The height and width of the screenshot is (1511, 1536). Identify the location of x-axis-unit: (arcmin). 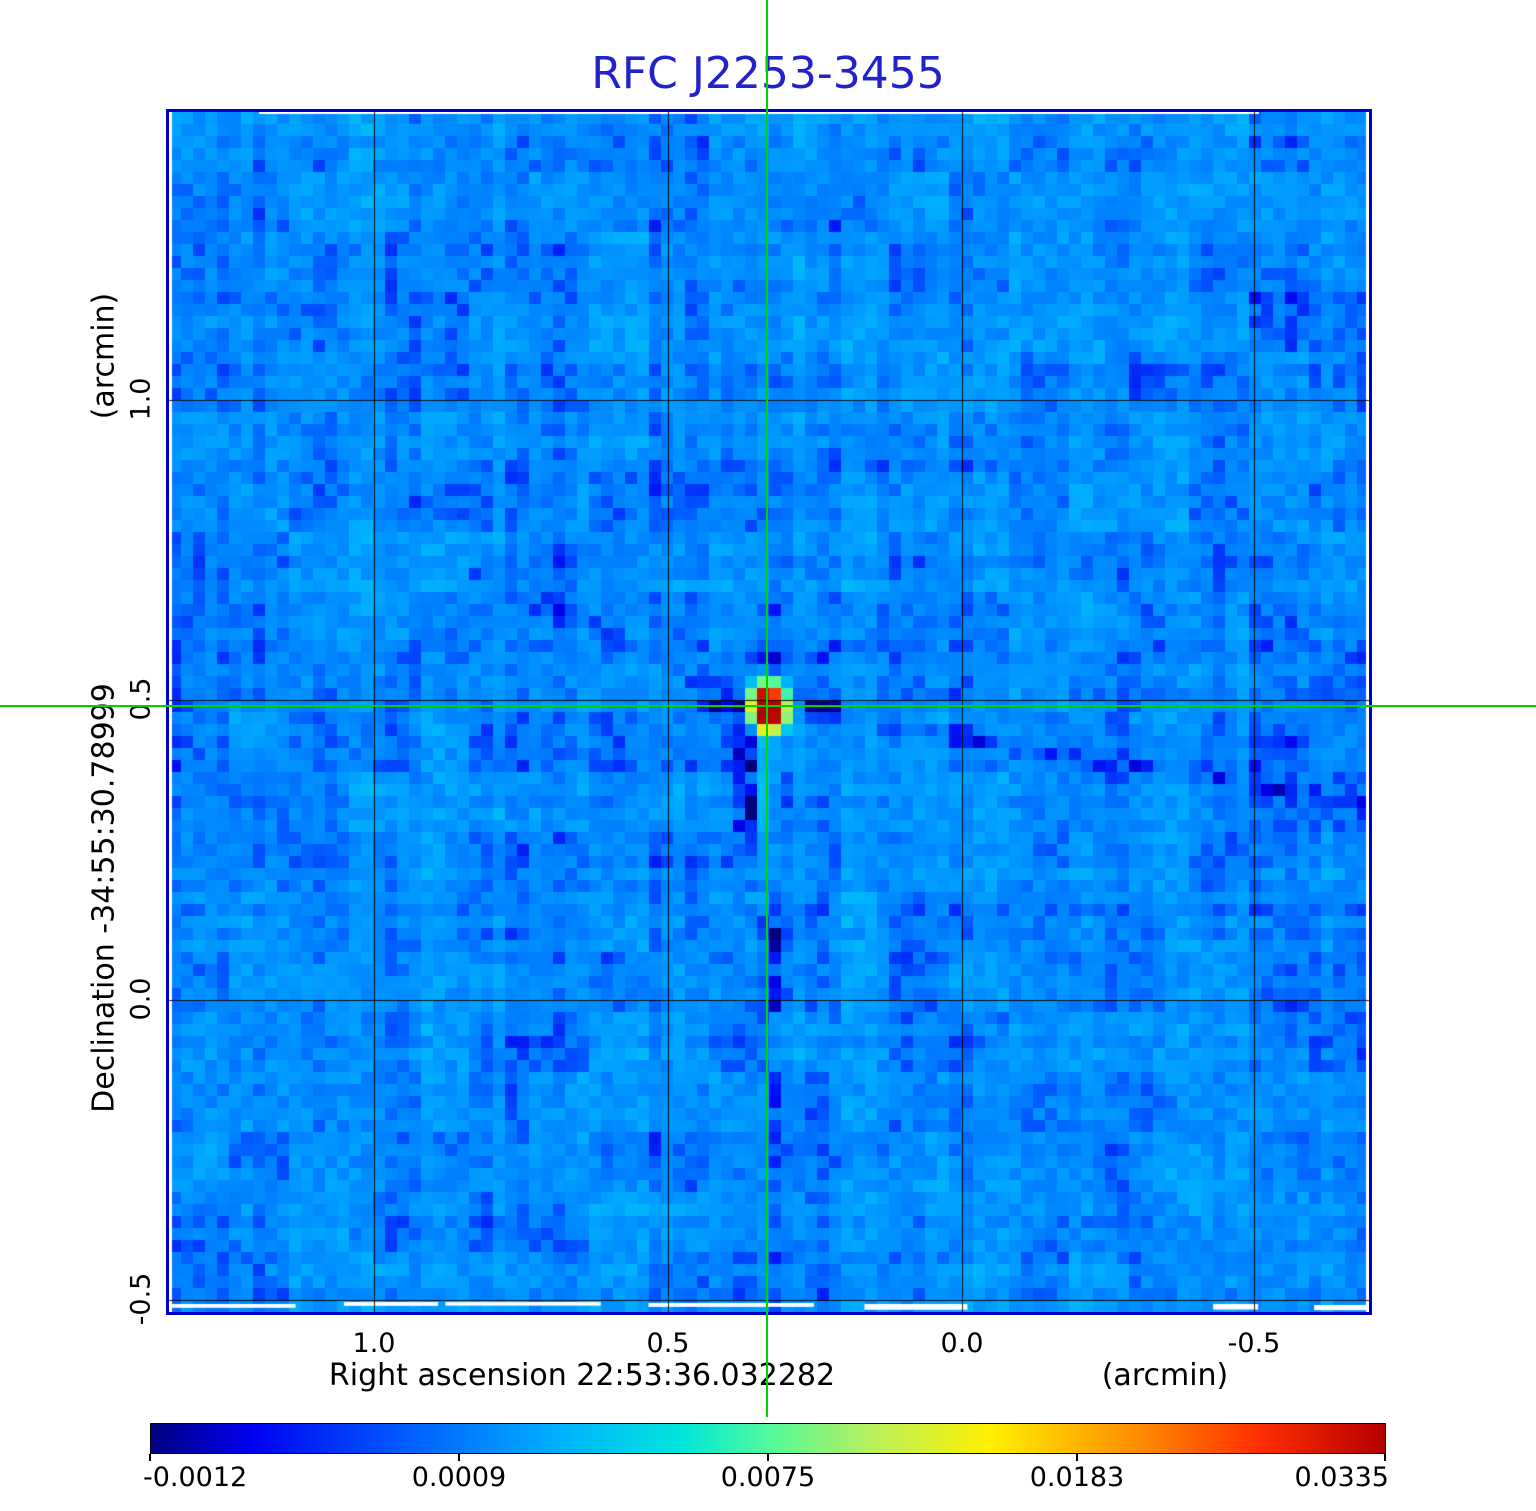
(1165, 1375).